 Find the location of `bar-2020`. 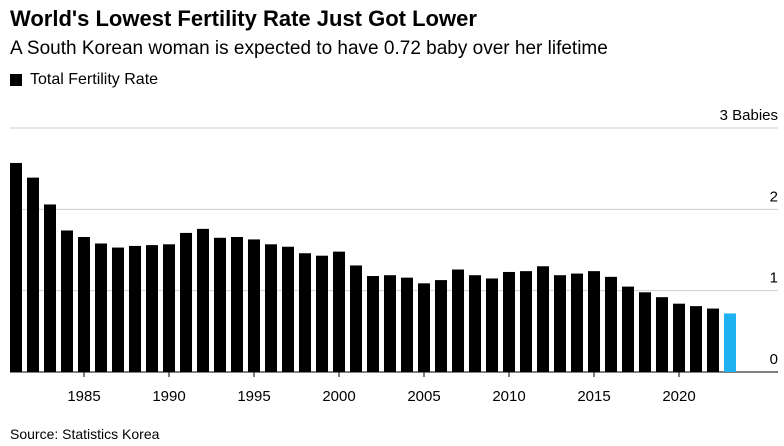

bar-2020 is located at coordinates (679, 337).